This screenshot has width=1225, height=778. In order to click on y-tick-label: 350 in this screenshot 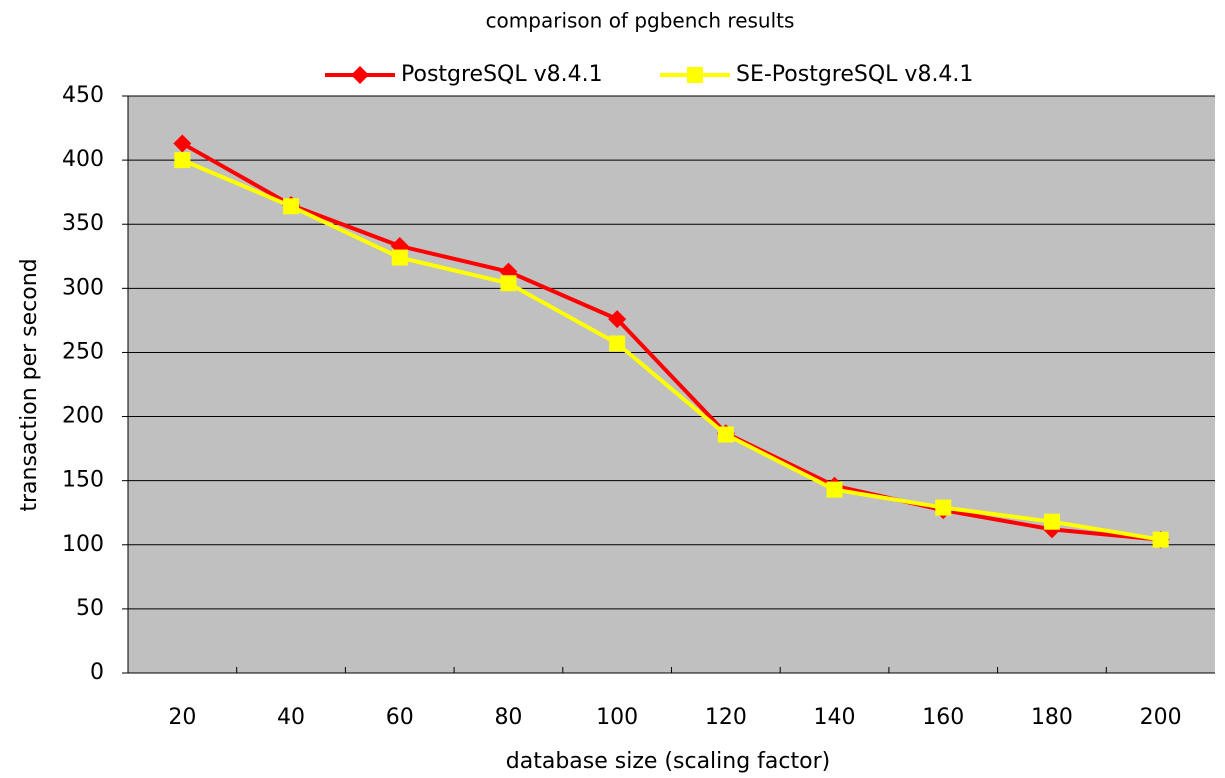, I will do `click(83, 223)`.